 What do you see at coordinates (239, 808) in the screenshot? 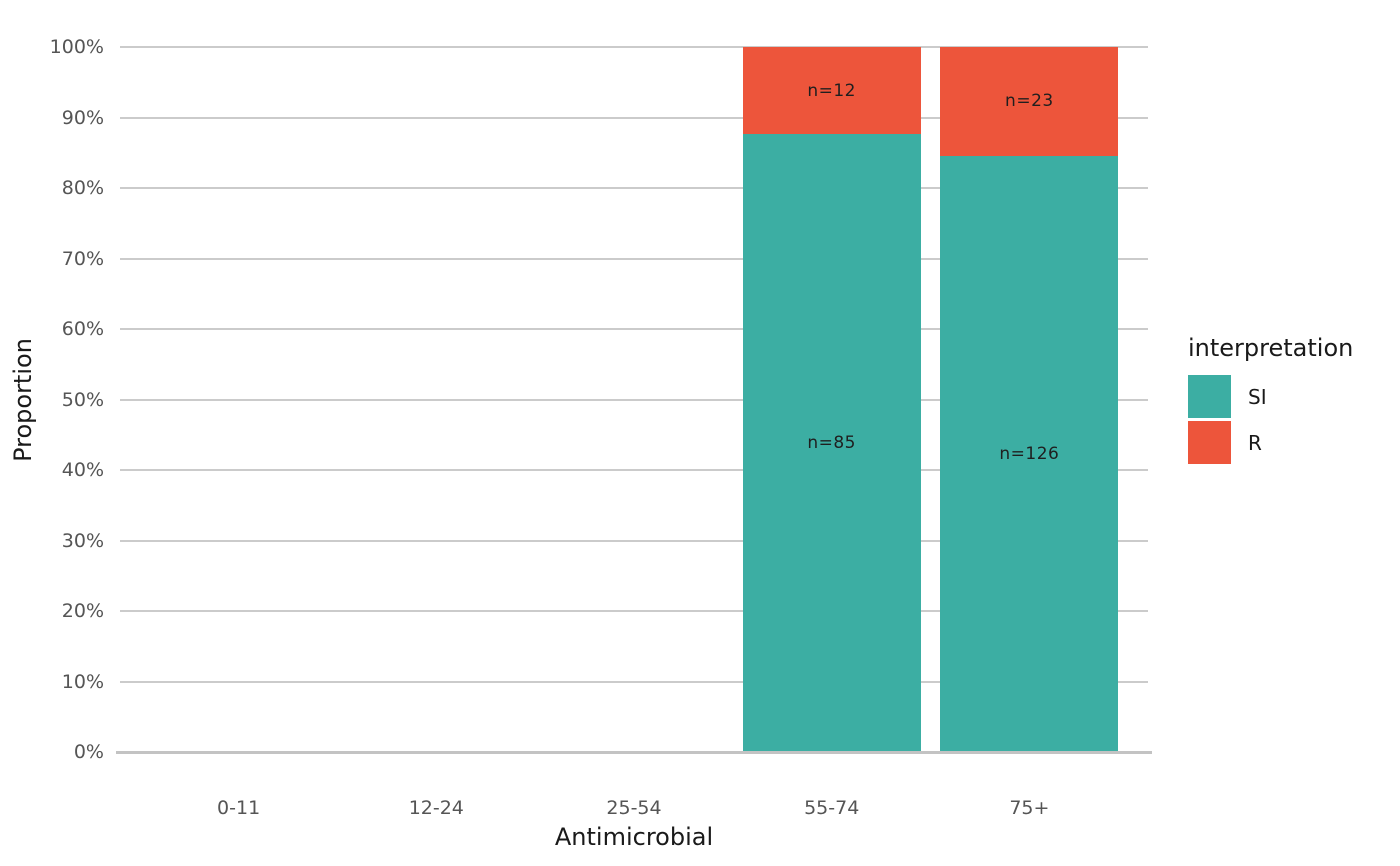
I see `x-tick-label-0-11: 0-11` at bounding box center [239, 808].